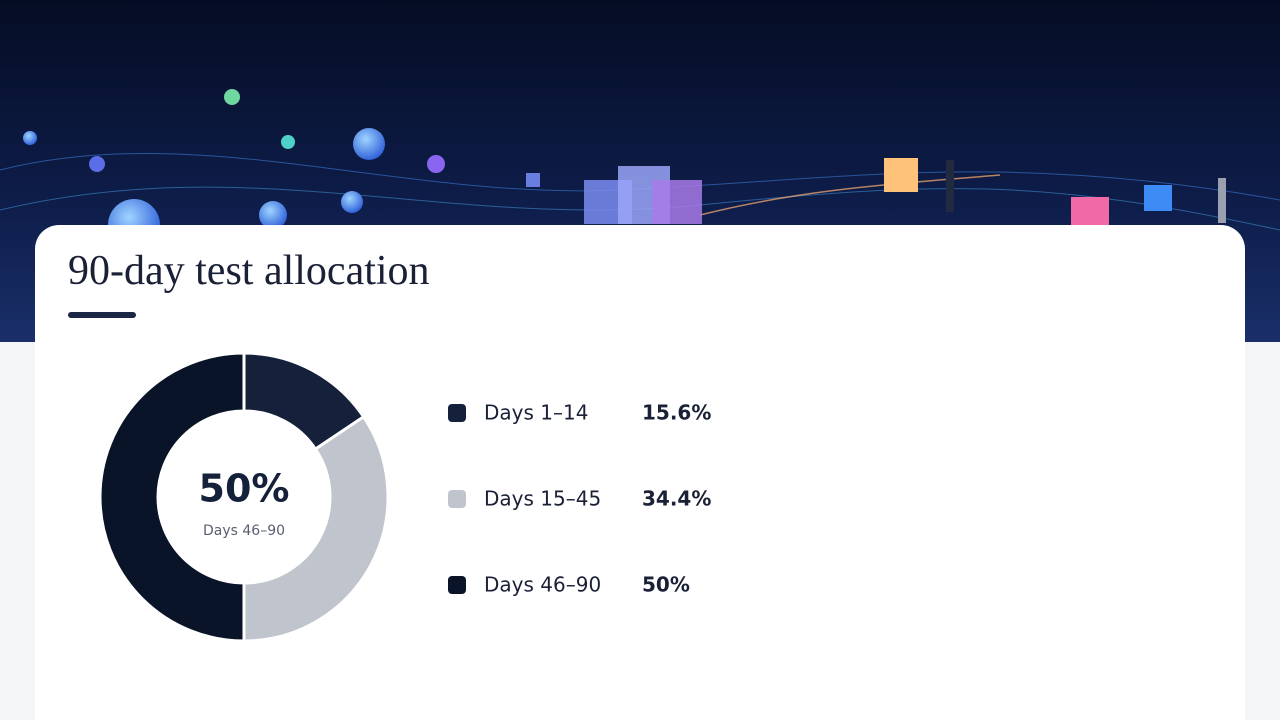  Describe the element at coordinates (244, 531) in the screenshot. I see `center-label: Days 46–90` at that location.